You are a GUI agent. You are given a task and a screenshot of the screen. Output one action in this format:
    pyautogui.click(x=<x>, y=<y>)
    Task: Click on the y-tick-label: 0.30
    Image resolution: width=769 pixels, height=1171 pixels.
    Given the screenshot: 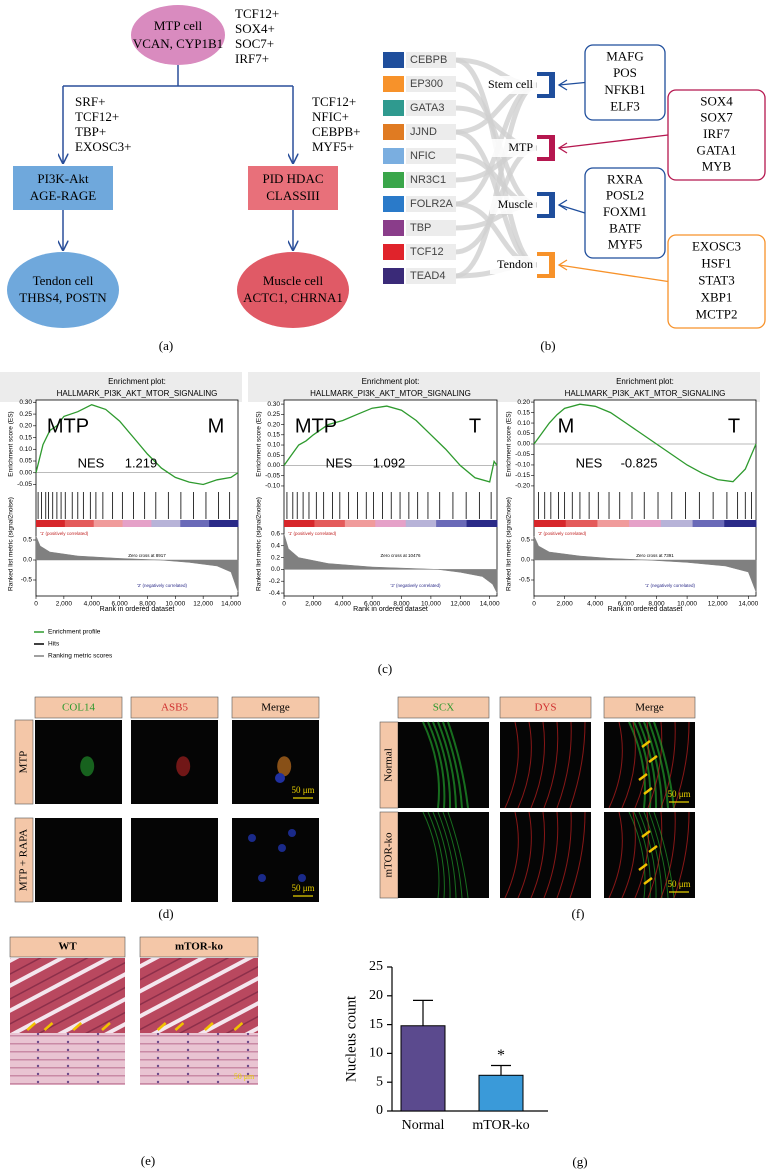 What is the action you would take?
    pyautogui.click(x=25, y=402)
    